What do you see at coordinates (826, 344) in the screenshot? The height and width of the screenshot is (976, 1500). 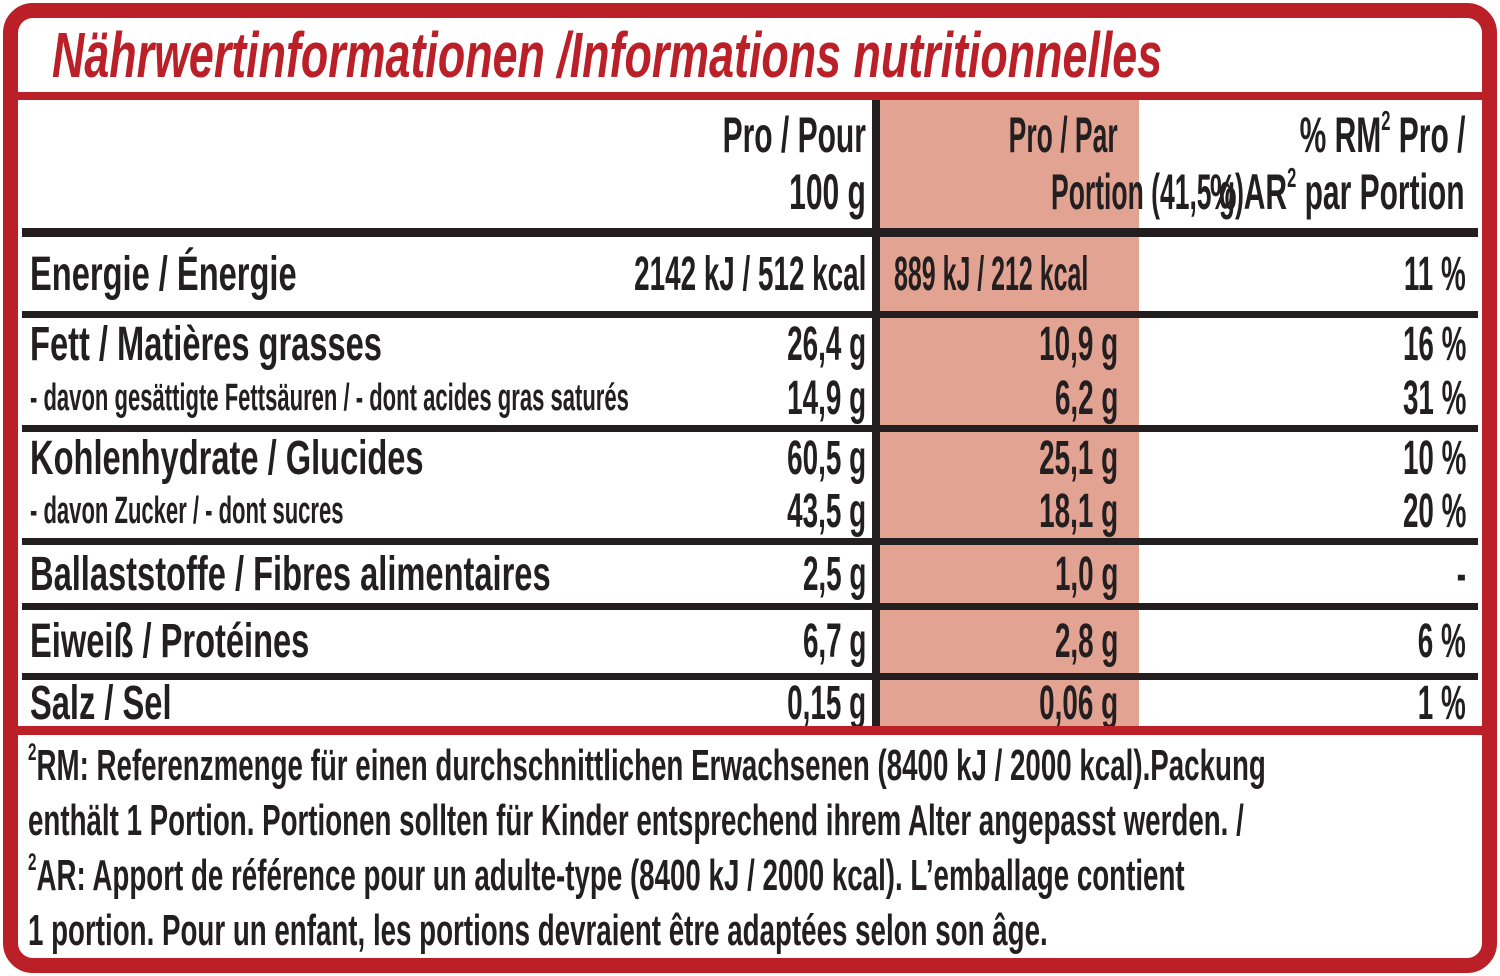 I see `value-per-100g: 26,4 g` at bounding box center [826, 344].